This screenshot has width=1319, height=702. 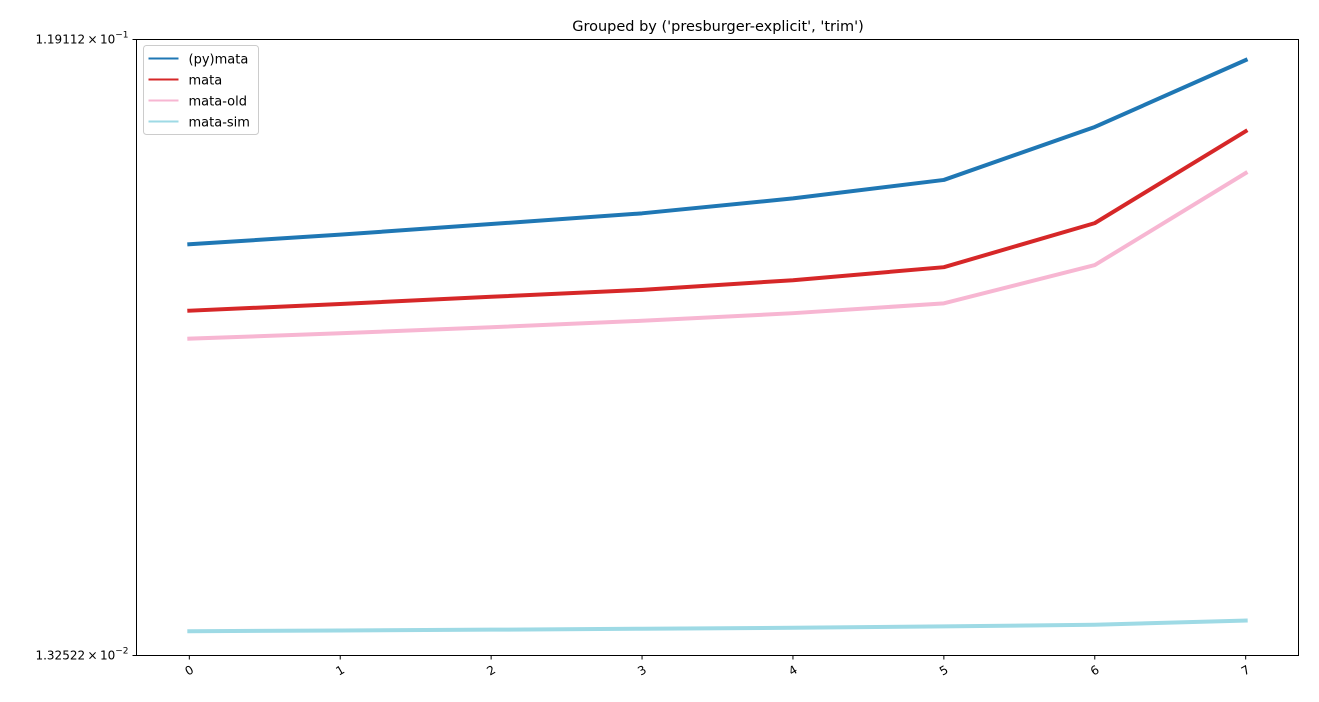 What do you see at coordinates (81, 655) in the screenshot?
I see `y-tick-label: 1.32522 × 10⁻²` at bounding box center [81, 655].